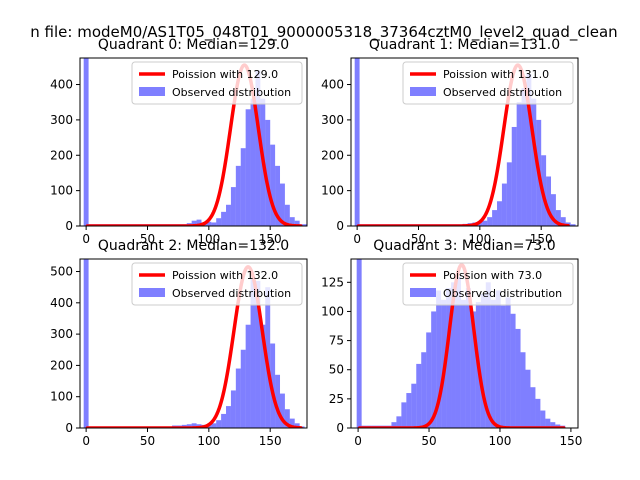 Image resolution: width=640 pixels, height=480 pixels. Describe the element at coordinates (225, 275) in the screenshot. I see `legend-entry: Poission with 132.0` at that location.